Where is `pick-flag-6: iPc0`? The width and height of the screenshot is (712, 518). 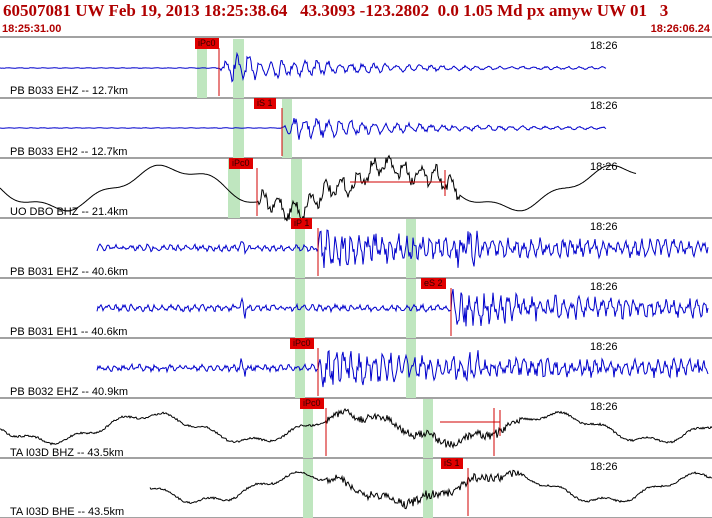
pick-flag-6: iPc0 is located at coordinates (302, 343).